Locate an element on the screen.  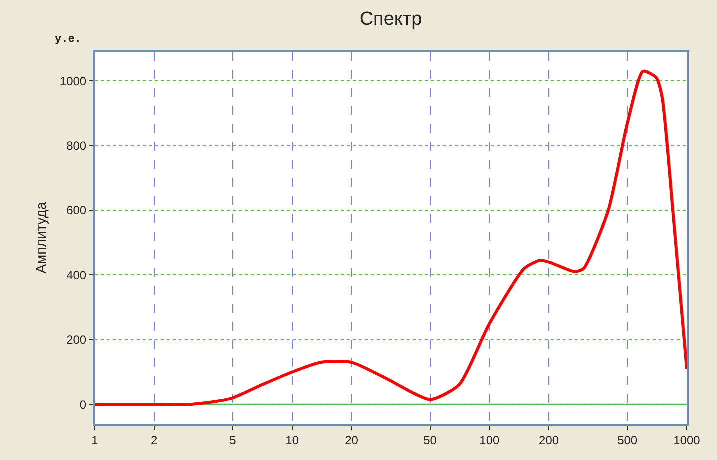
x-tick-label: 10 is located at coordinates (293, 440).